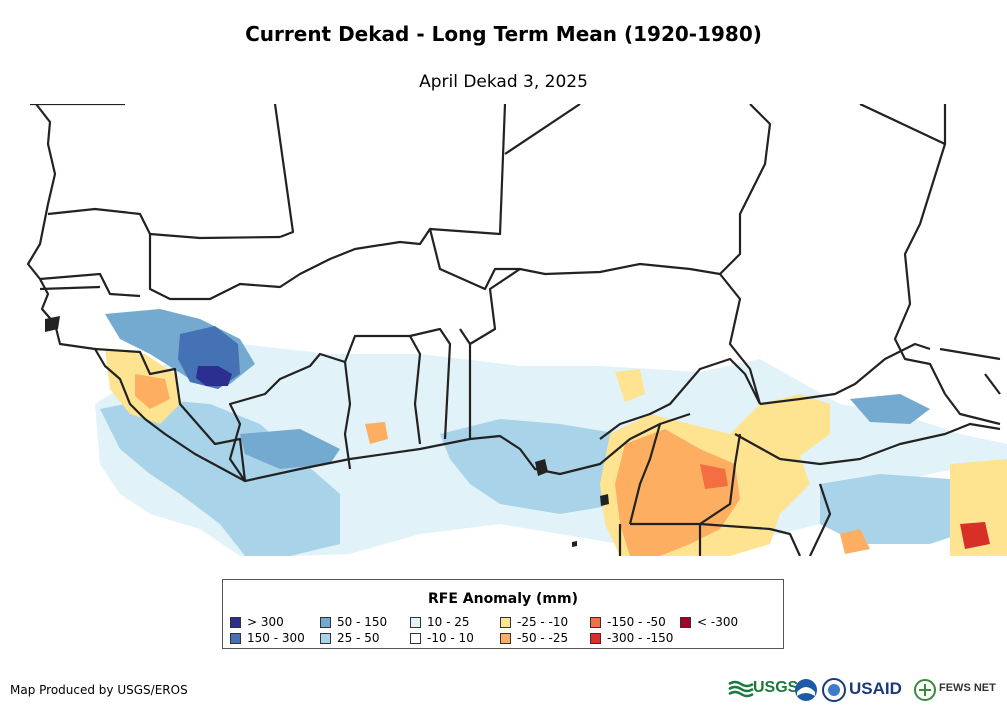 This screenshot has width=1007, height=715. I want to click on legend-item: 50 - 150, so click(353, 622).